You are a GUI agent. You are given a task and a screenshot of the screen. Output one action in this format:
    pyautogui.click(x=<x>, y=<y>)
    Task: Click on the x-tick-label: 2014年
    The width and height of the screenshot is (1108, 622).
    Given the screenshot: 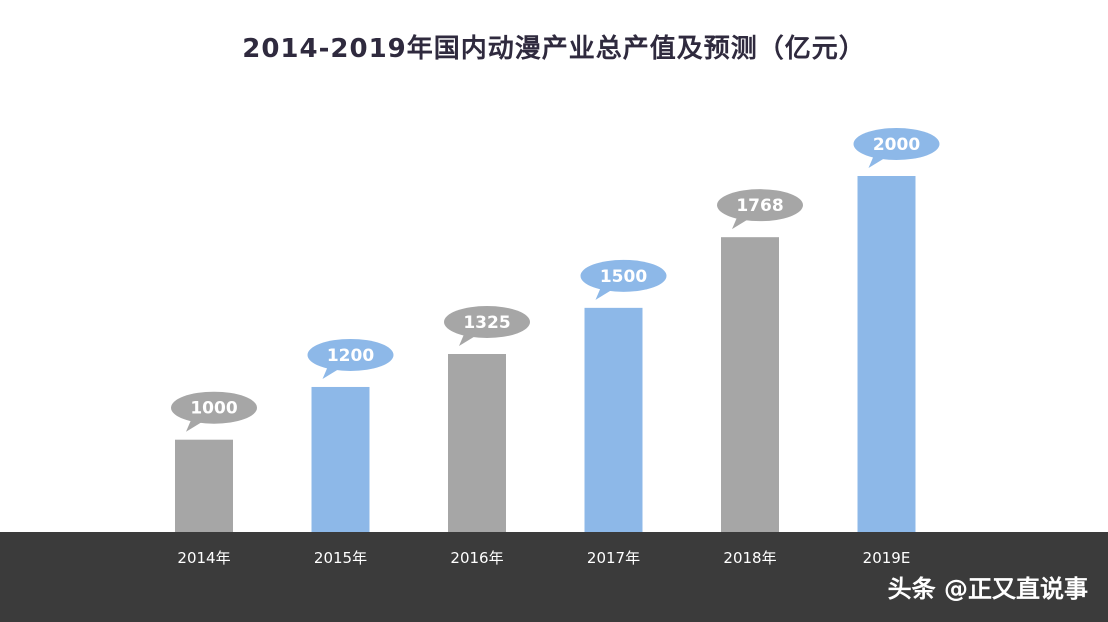 What is the action you would take?
    pyautogui.click(x=203, y=558)
    